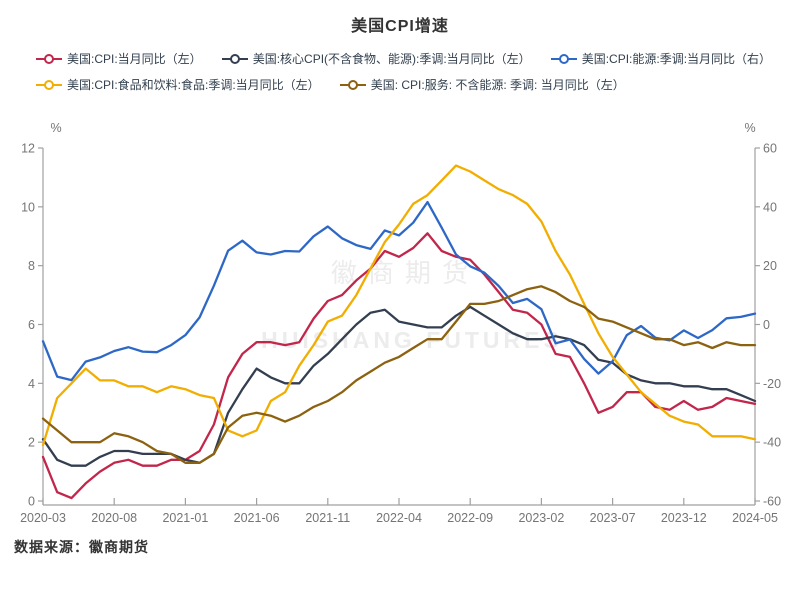  I want to click on svg-text: 2023-12, so click(684, 518).